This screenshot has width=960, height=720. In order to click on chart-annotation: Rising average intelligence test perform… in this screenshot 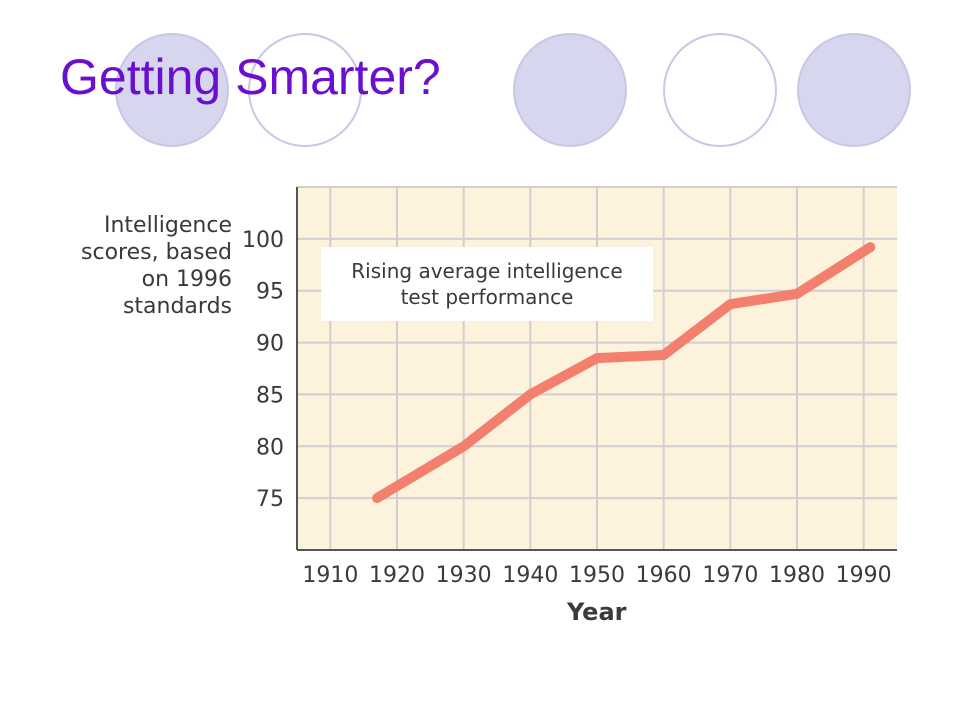, I will do `click(487, 284)`.